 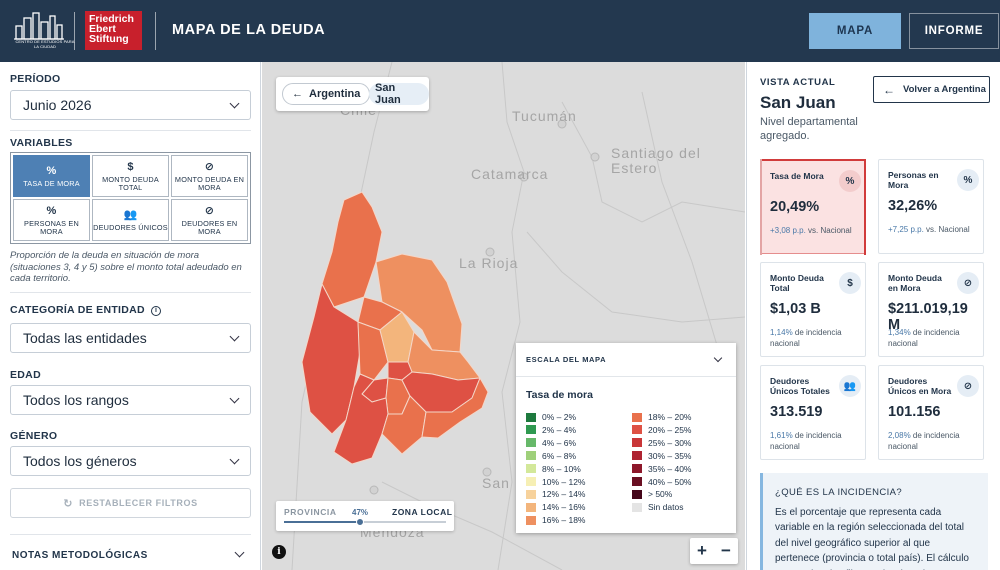 What do you see at coordinates (855, 31) in the screenshot?
I see `nav-mapa-button: MAPA` at bounding box center [855, 31].